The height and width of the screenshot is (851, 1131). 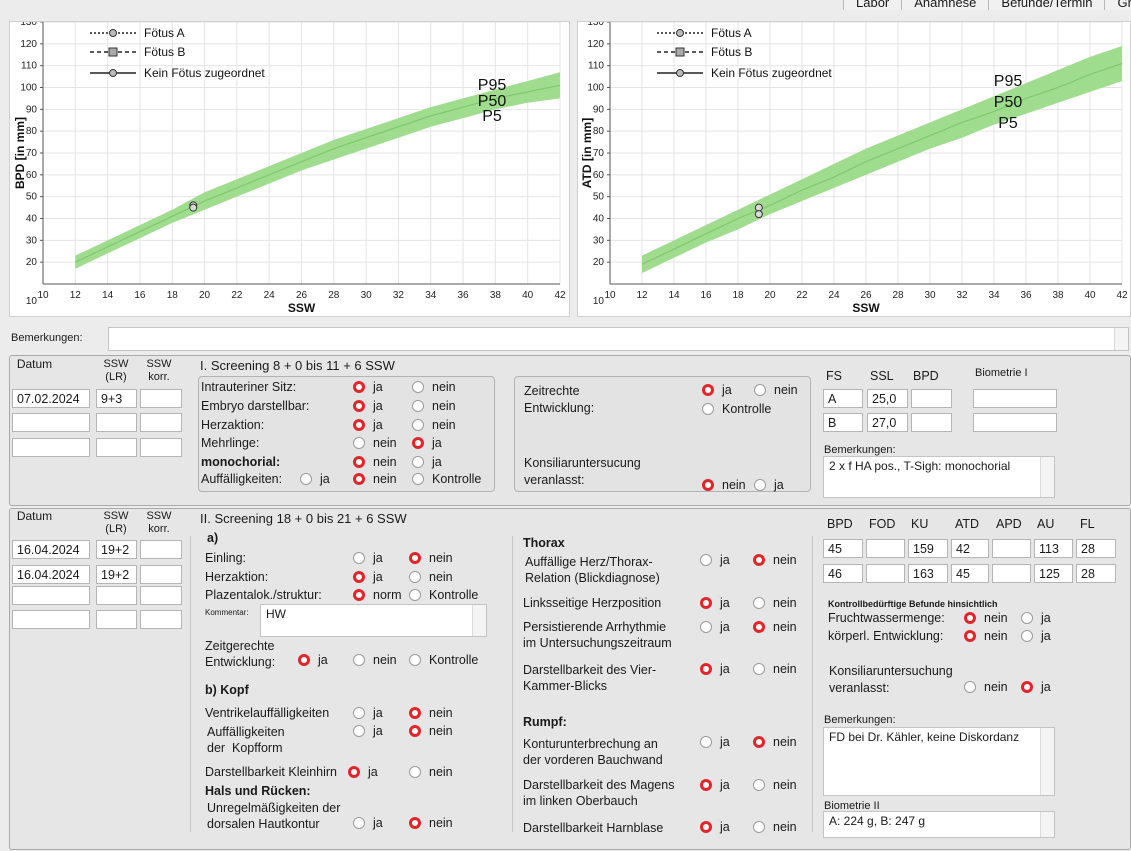 I want to click on s2-links-nein-radio, so click(x=759, y=603).